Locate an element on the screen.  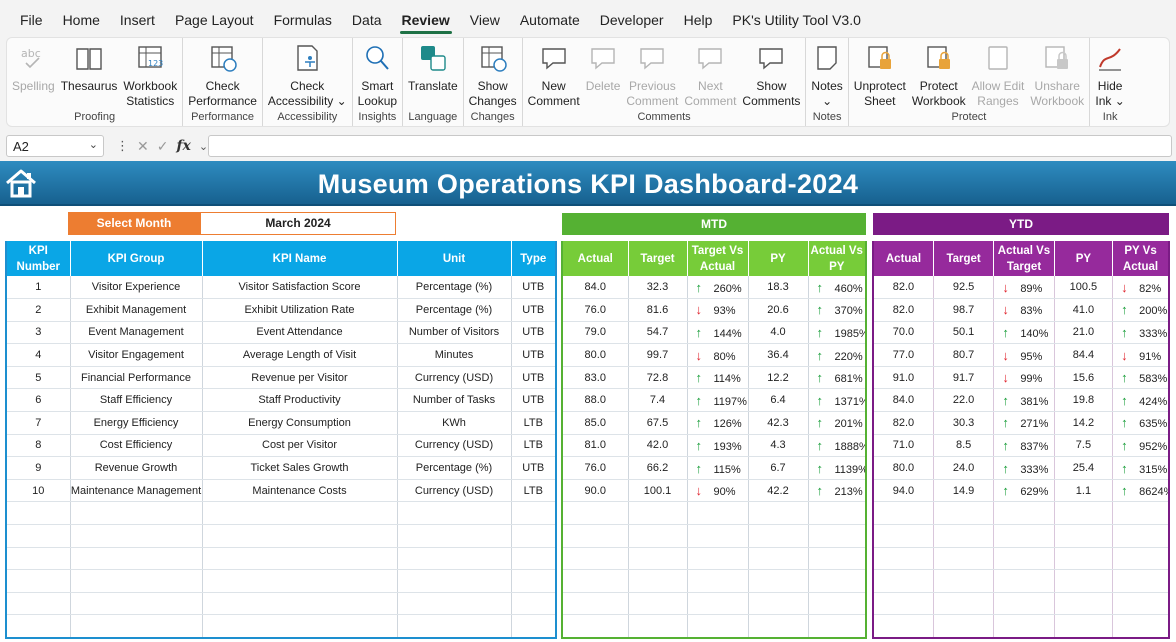
kpi-name-cell: Ticket Sales Growth is located at coordinates (300, 468).